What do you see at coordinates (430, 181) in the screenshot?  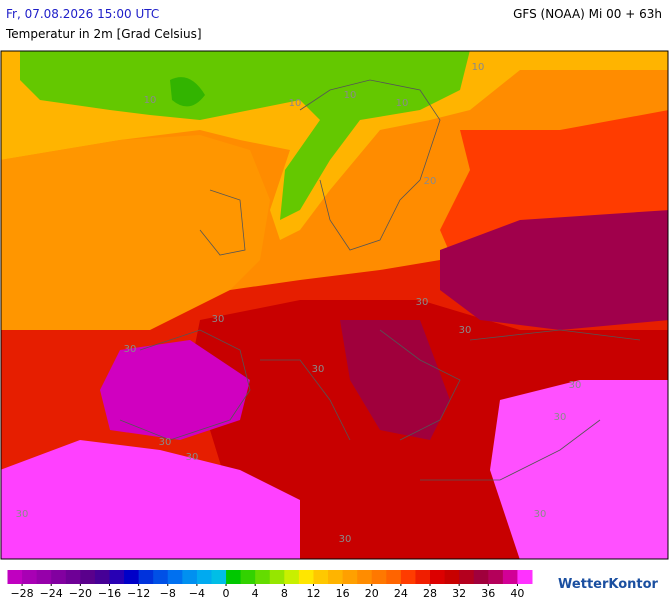 I see `contour-label: 20` at bounding box center [430, 181].